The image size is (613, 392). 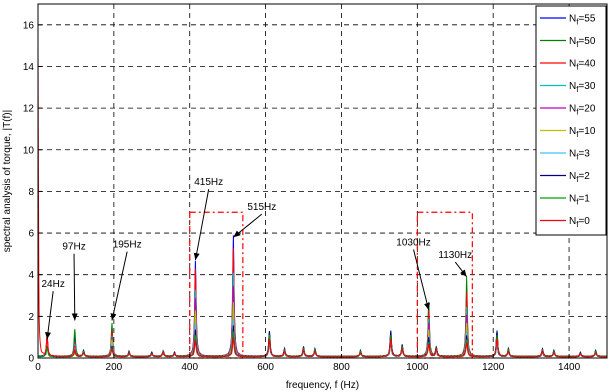 I want to click on legend-label: Nf=3, so click(x=579, y=155).